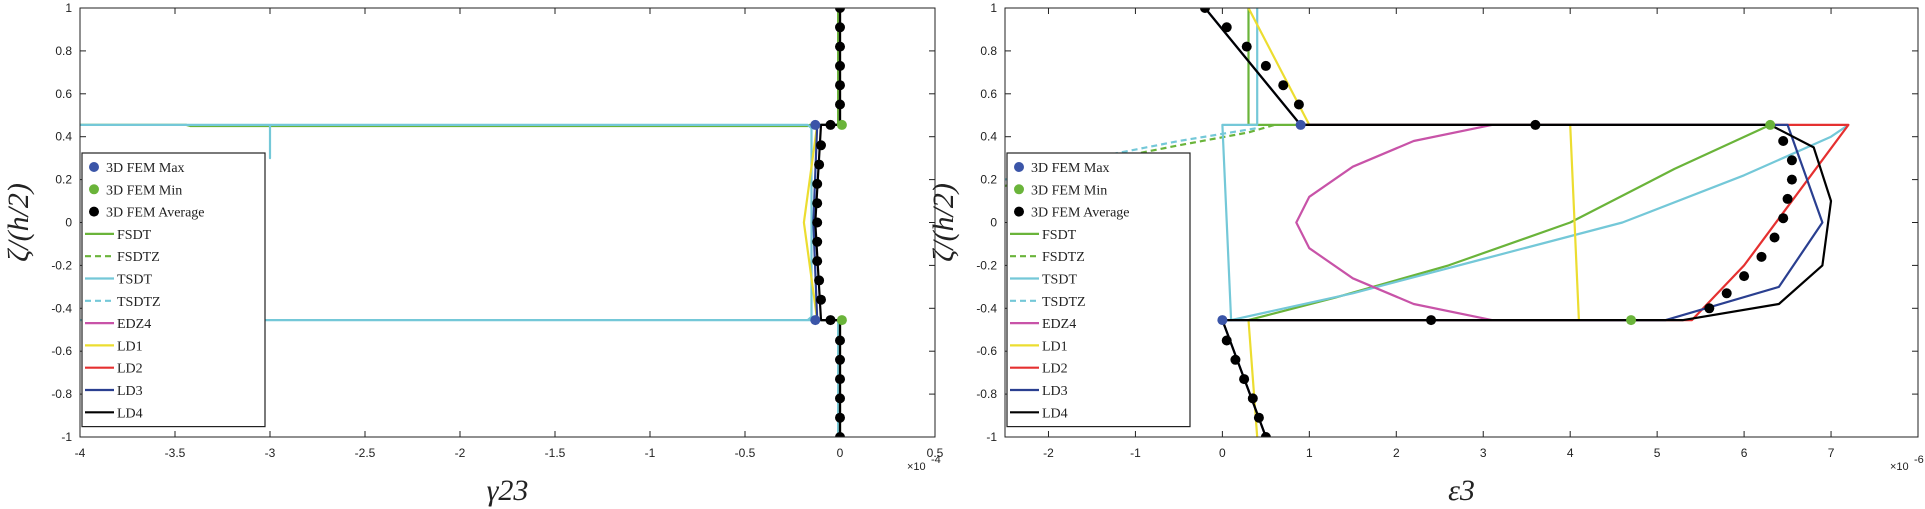  I want to click on x-tick-label: 0.5, so click(935, 453).